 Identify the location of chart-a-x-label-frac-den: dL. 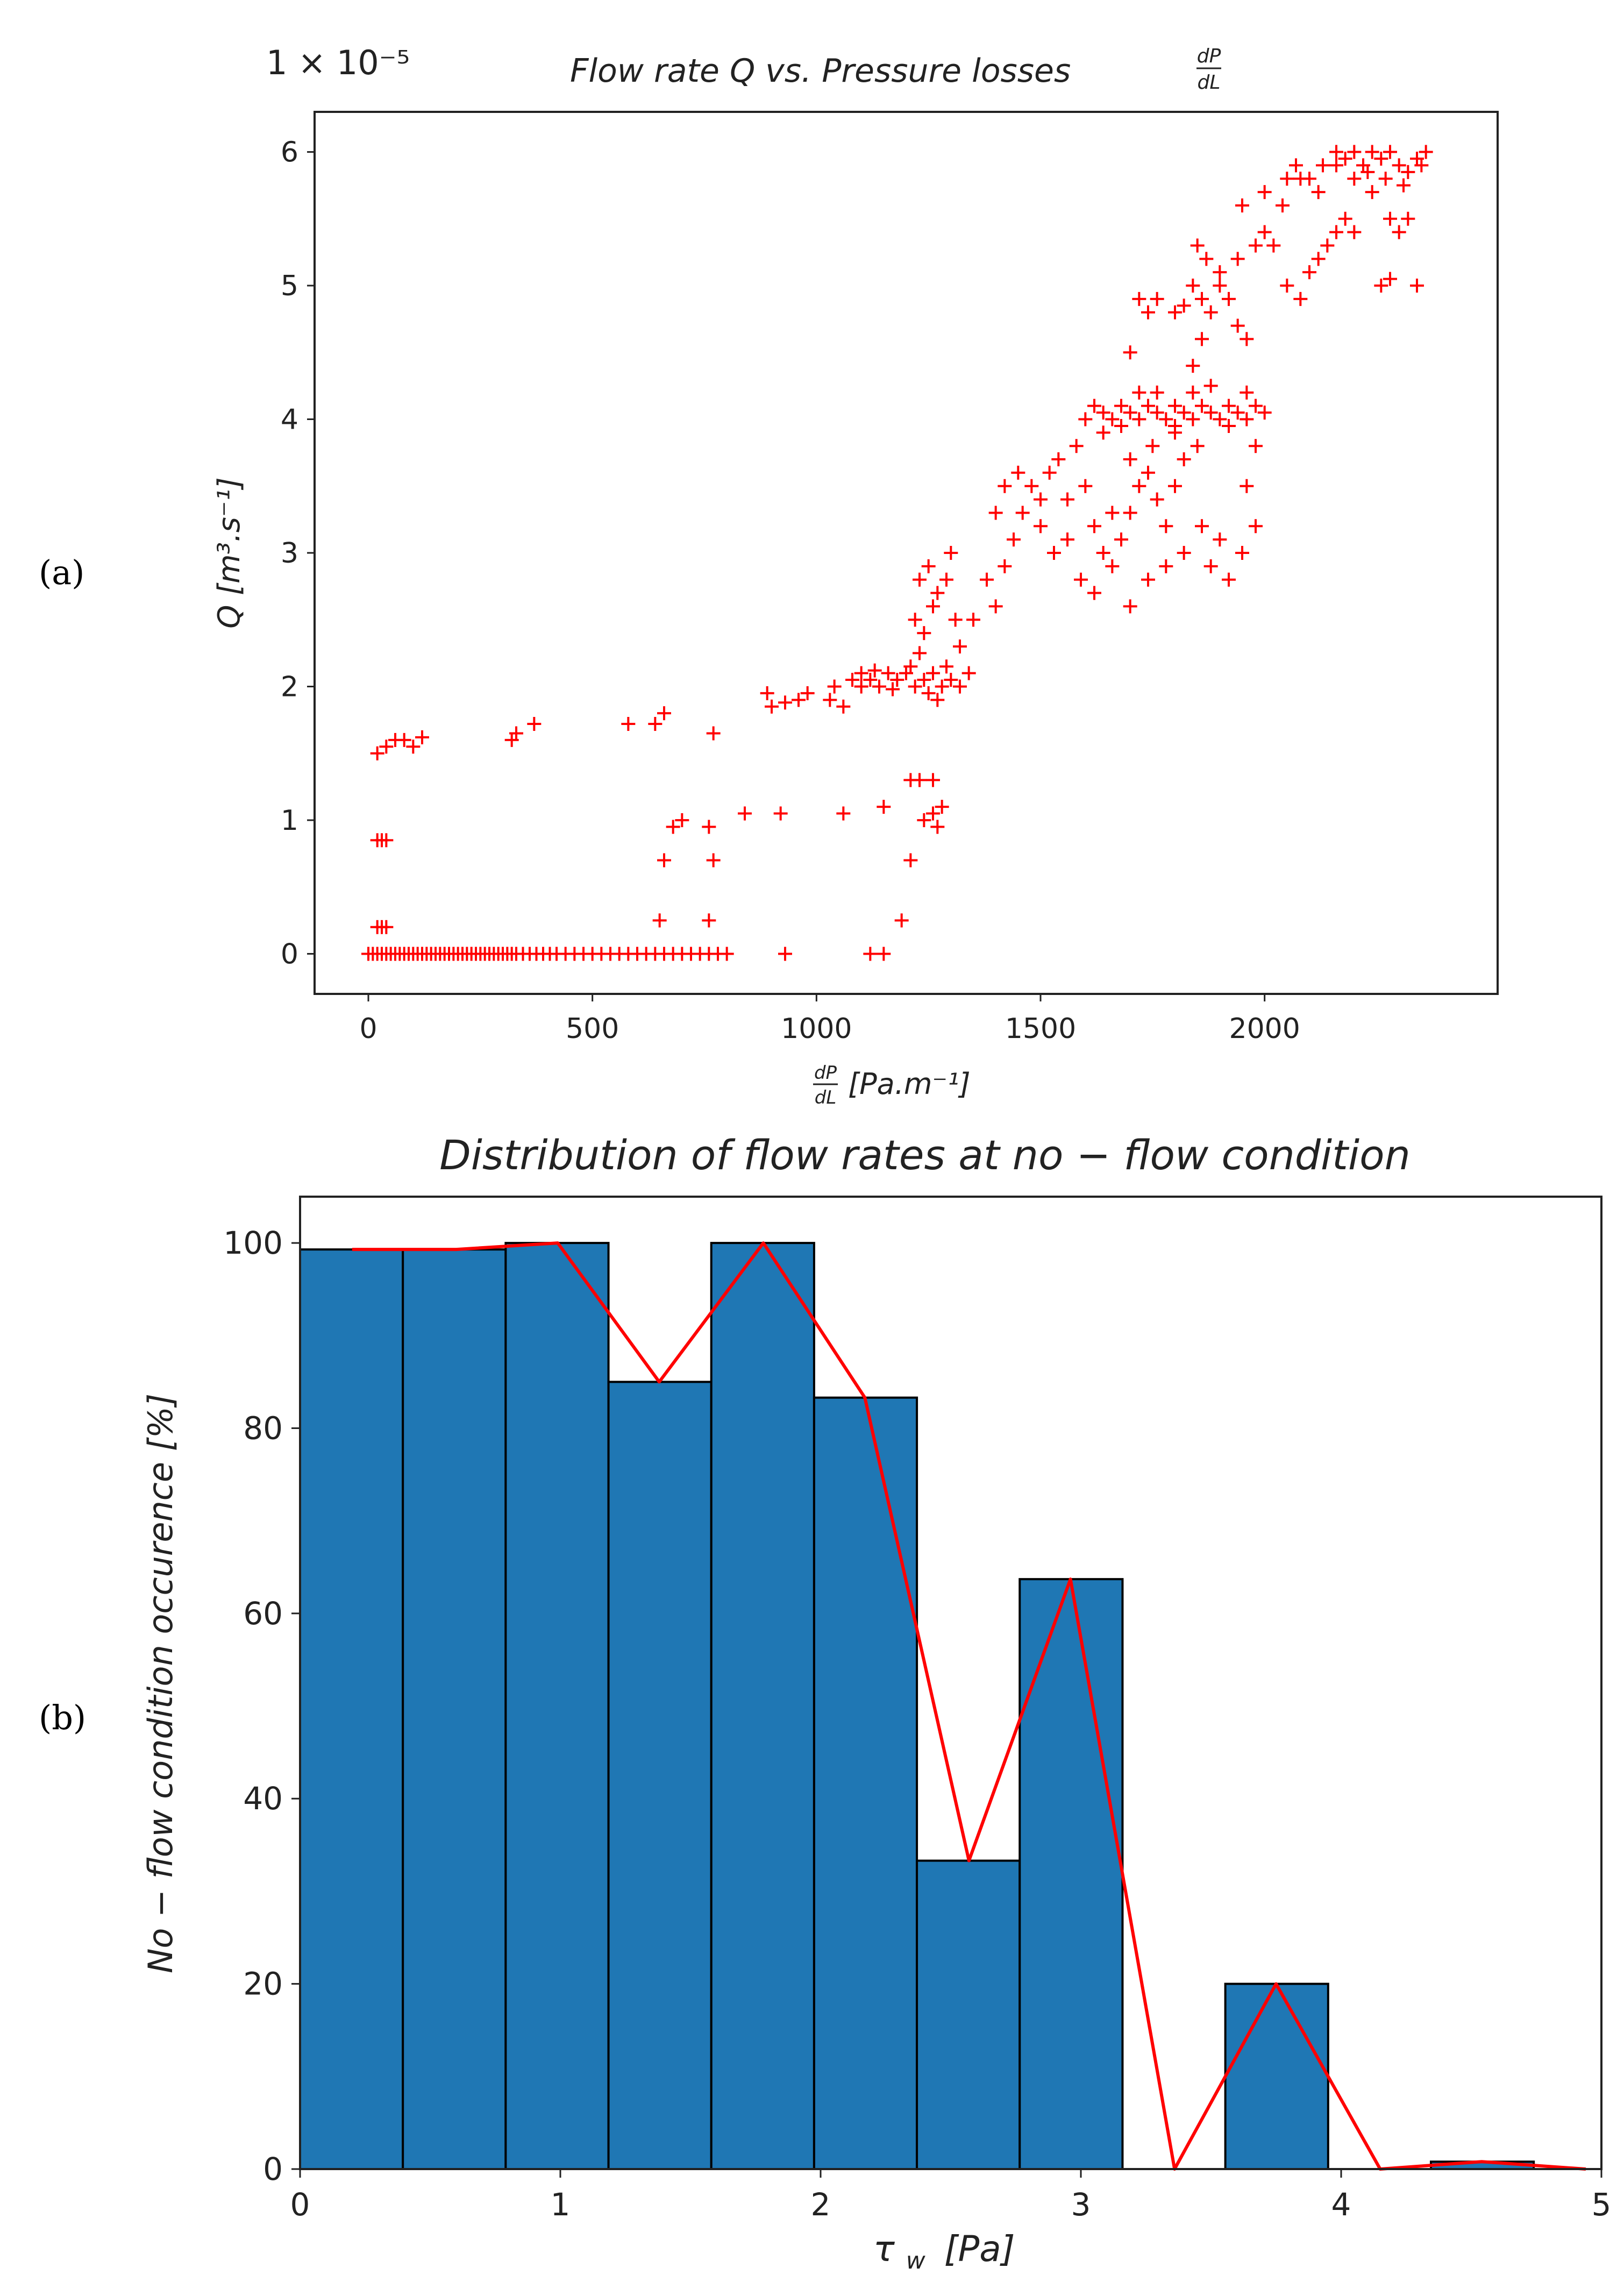
(826, 1097).